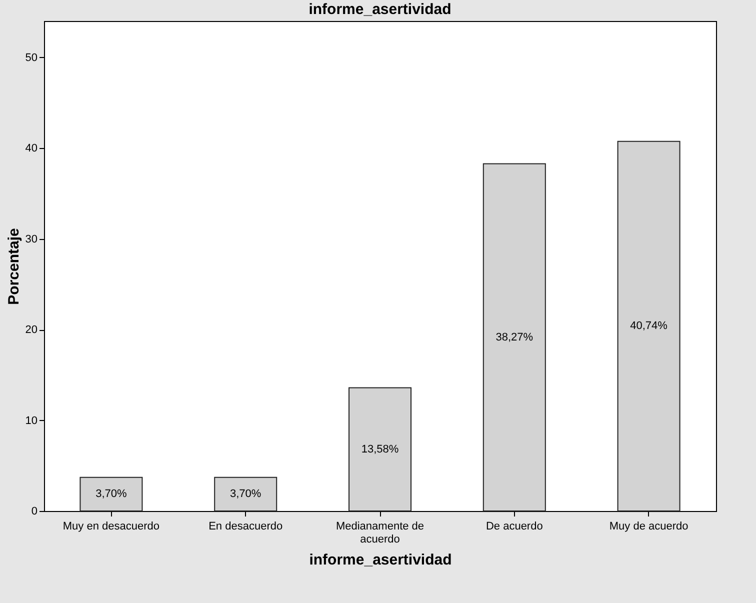 This screenshot has width=756, height=603. What do you see at coordinates (31, 148) in the screenshot?
I see `y-tick-label: 40` at bounding box center [31, 148].